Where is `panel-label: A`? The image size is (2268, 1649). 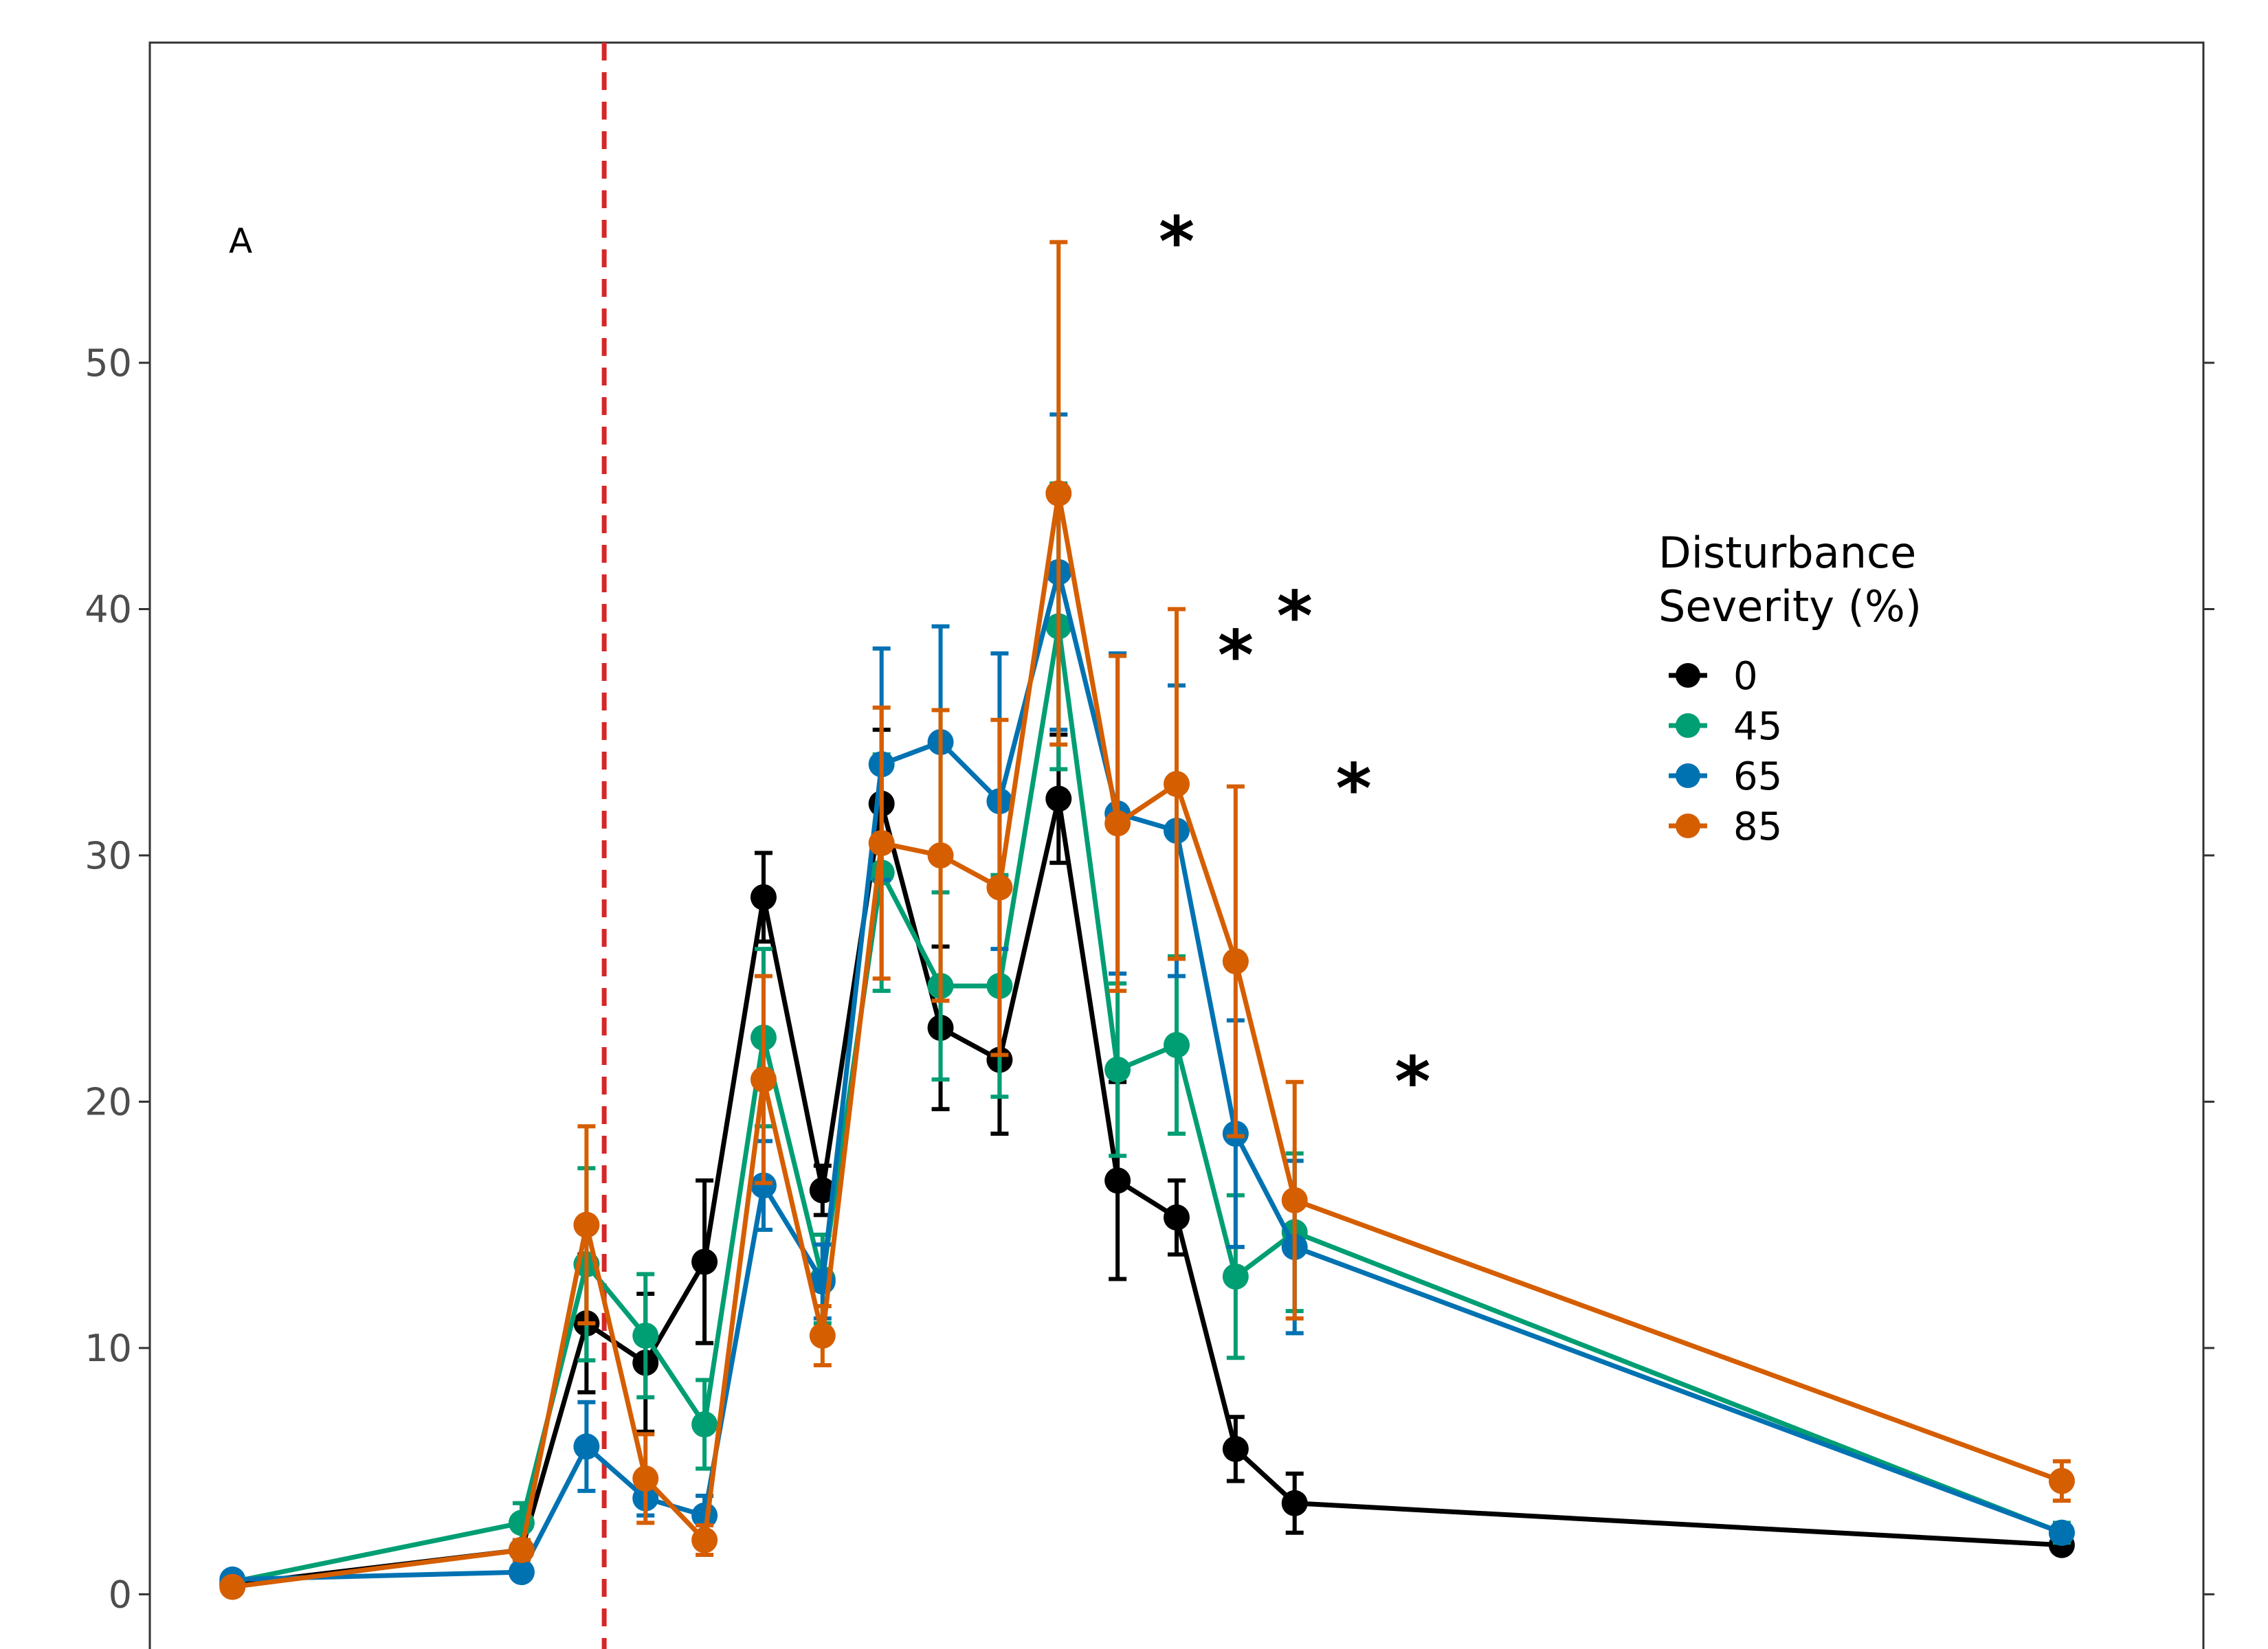
panel-label: A is located at coordinates (240, 241).